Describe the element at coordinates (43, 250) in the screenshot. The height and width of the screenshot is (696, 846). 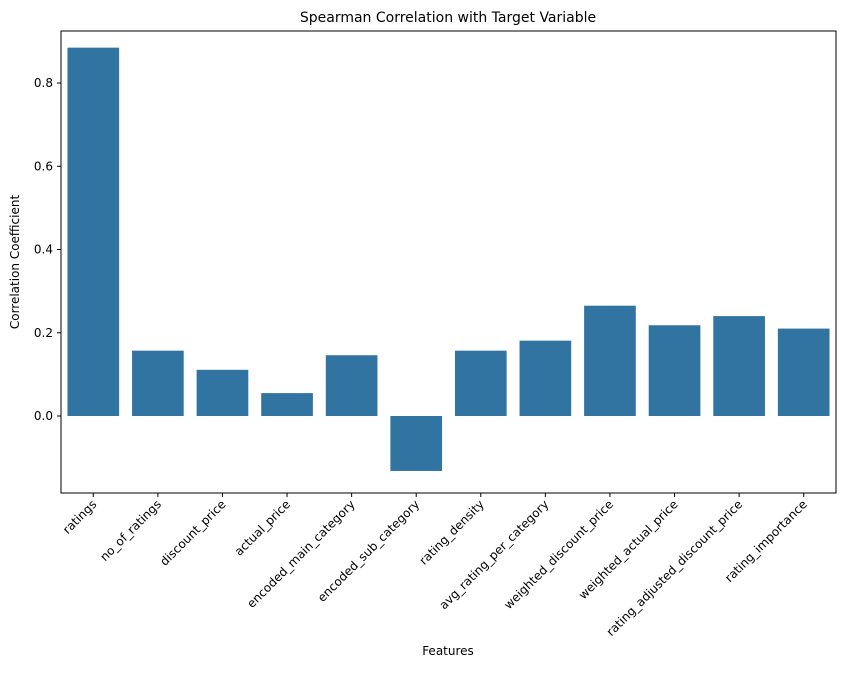
I see `y-tick-label: 0.4` at that location.